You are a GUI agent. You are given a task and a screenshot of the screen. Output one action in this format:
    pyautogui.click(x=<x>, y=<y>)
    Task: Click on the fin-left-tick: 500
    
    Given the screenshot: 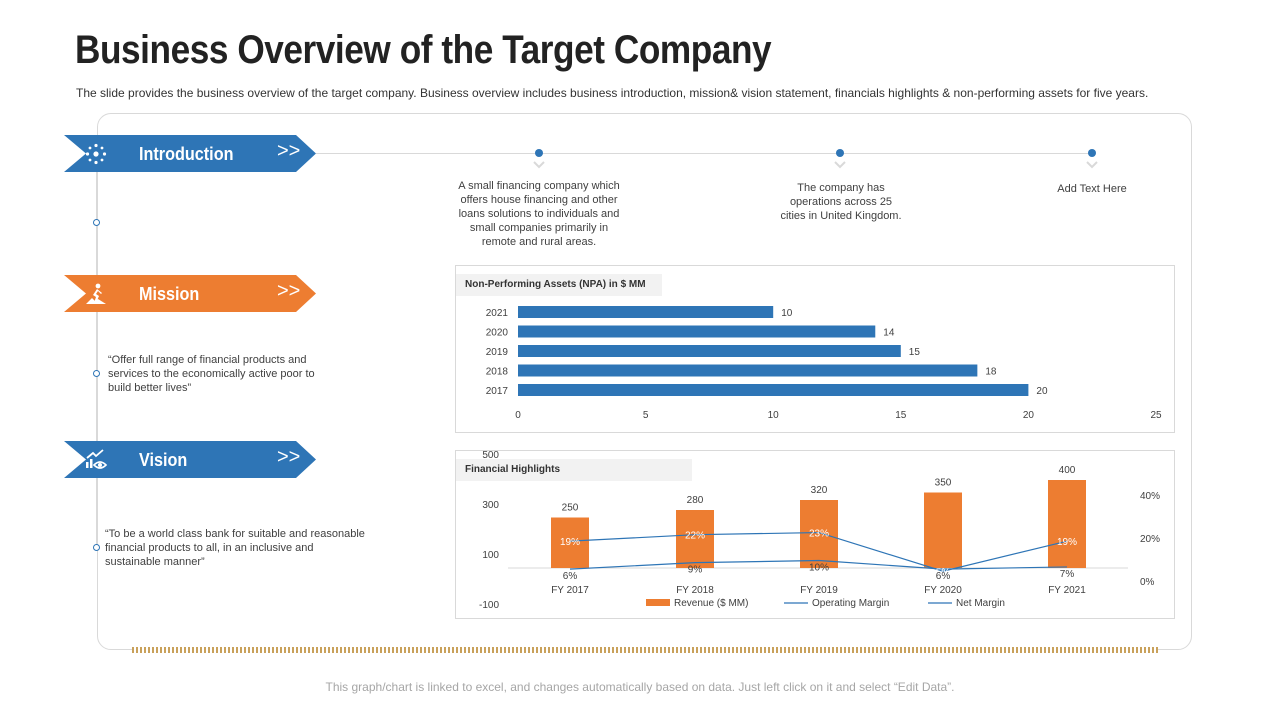 What is the action you would take?
    pyautogui.click(x=490, y=456)
    